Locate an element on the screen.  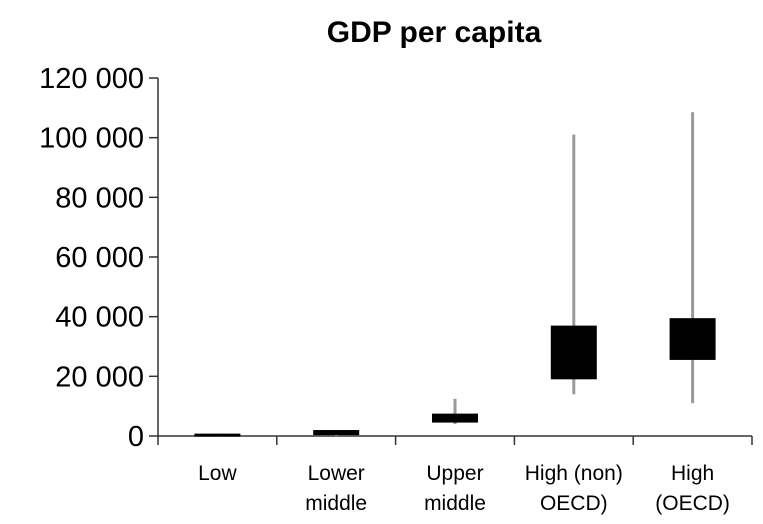
chart-title: GDP per capita is located at coordinates (434, 32).